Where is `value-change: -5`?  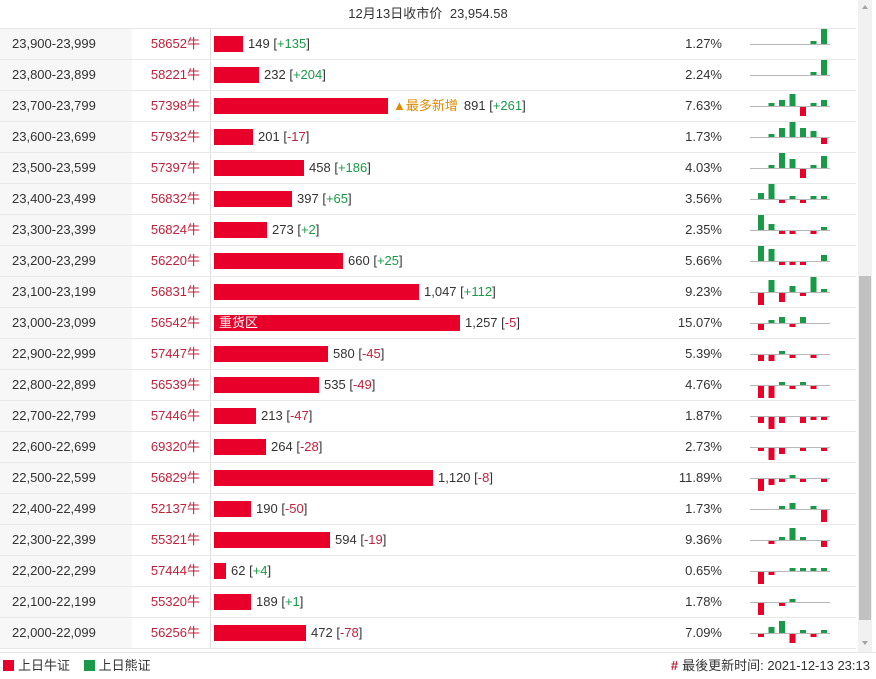
value-change: -5 is located at coordinates (510, 322).